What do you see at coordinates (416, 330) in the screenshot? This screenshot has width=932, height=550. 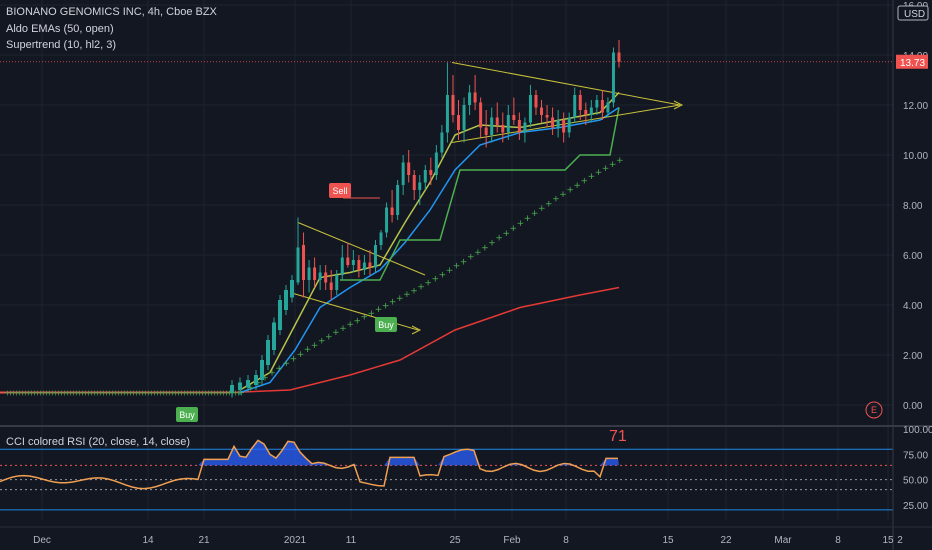 I see `trendline-arrow` at bounding box center [416, 330].